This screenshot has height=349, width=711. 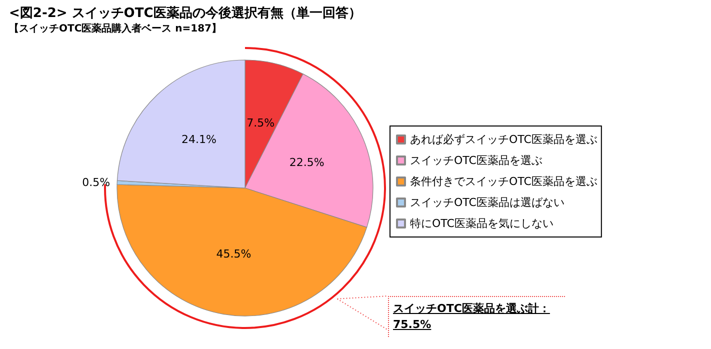 What do you see at coordinates (476, 316) in the screenshot?
I see `text: スイッチOTC医薬品を選ぶ計：75.5%` at bounding box center [476, 316].